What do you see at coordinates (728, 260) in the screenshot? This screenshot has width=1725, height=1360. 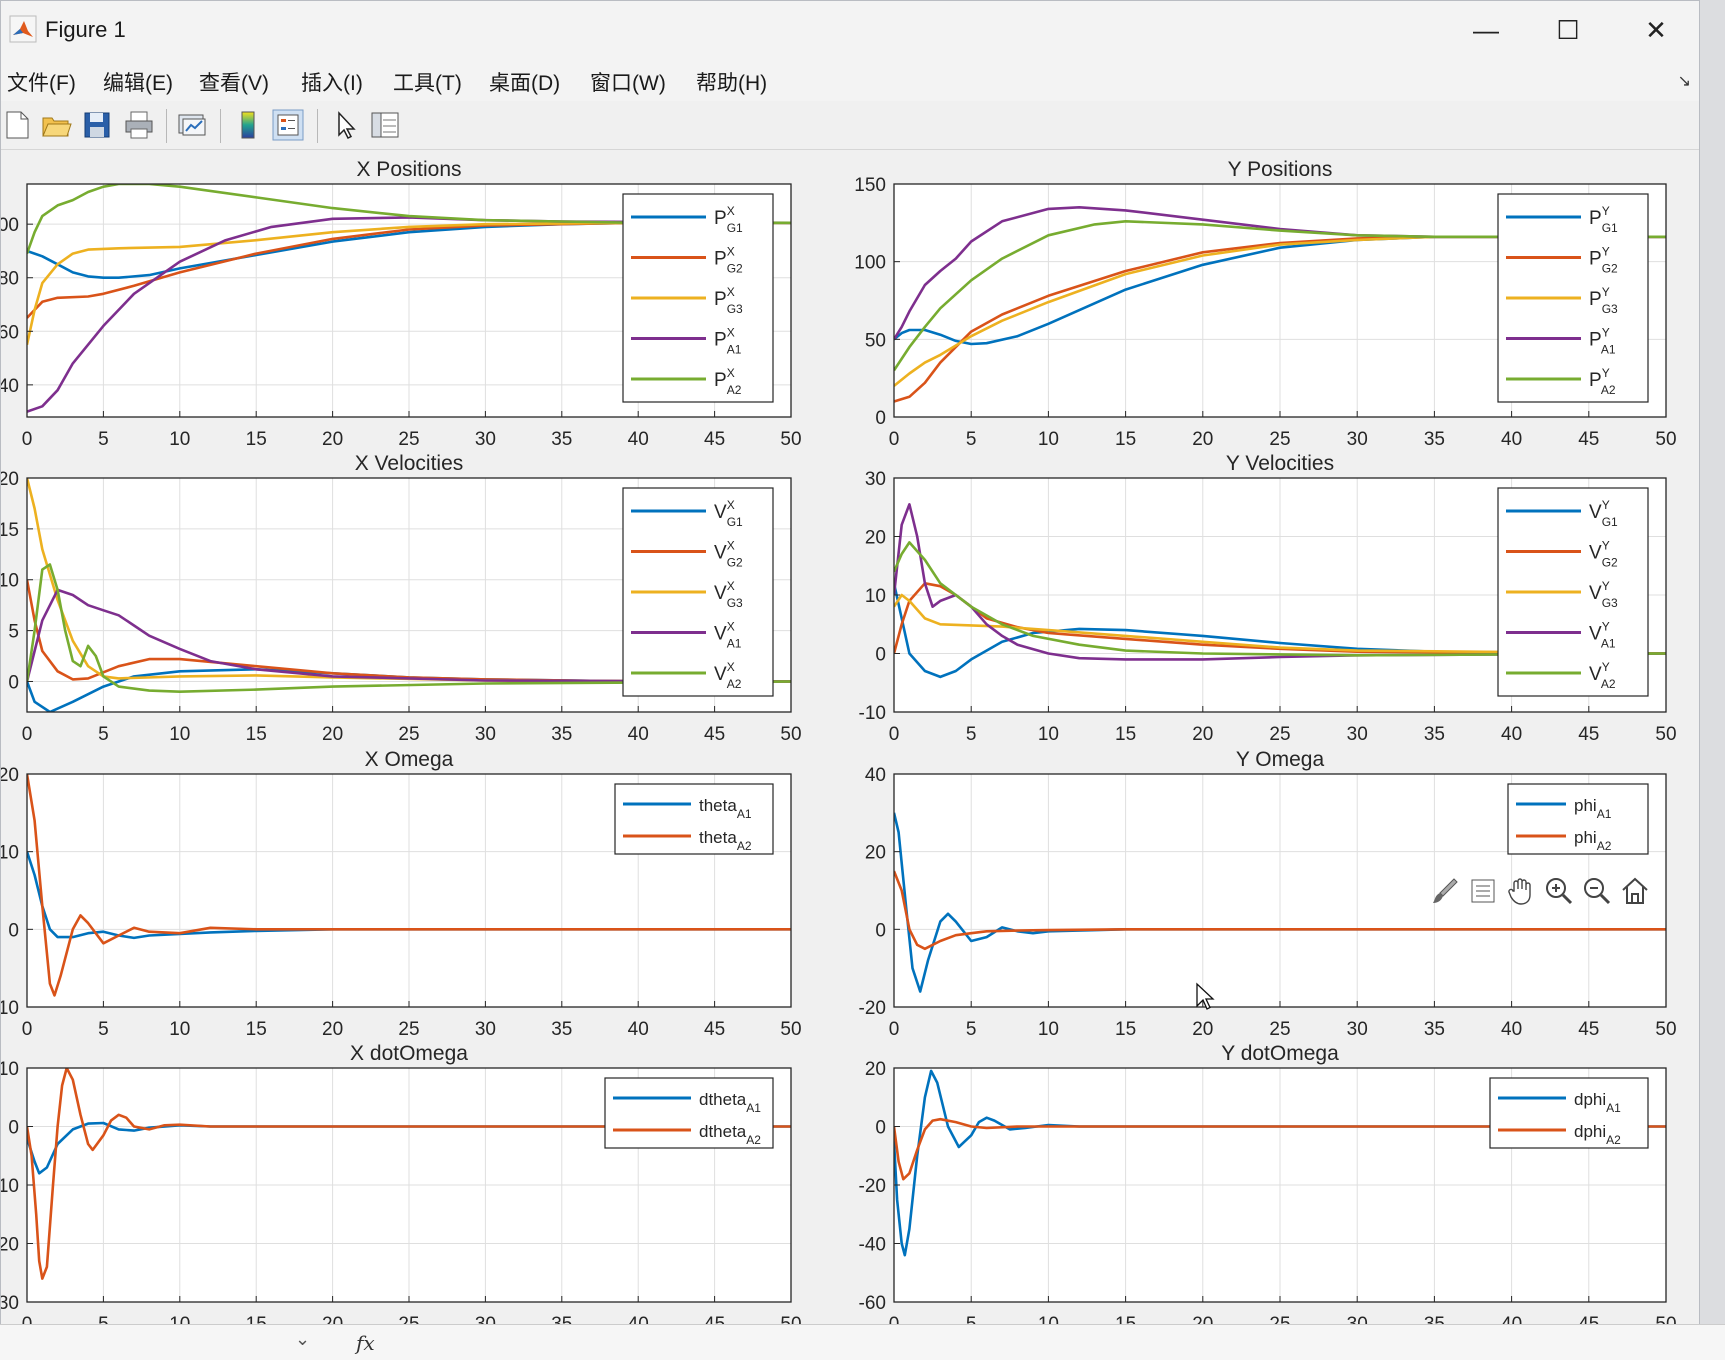 I see `legend-entry-label: PX G2` at bounding box center [728, 260].